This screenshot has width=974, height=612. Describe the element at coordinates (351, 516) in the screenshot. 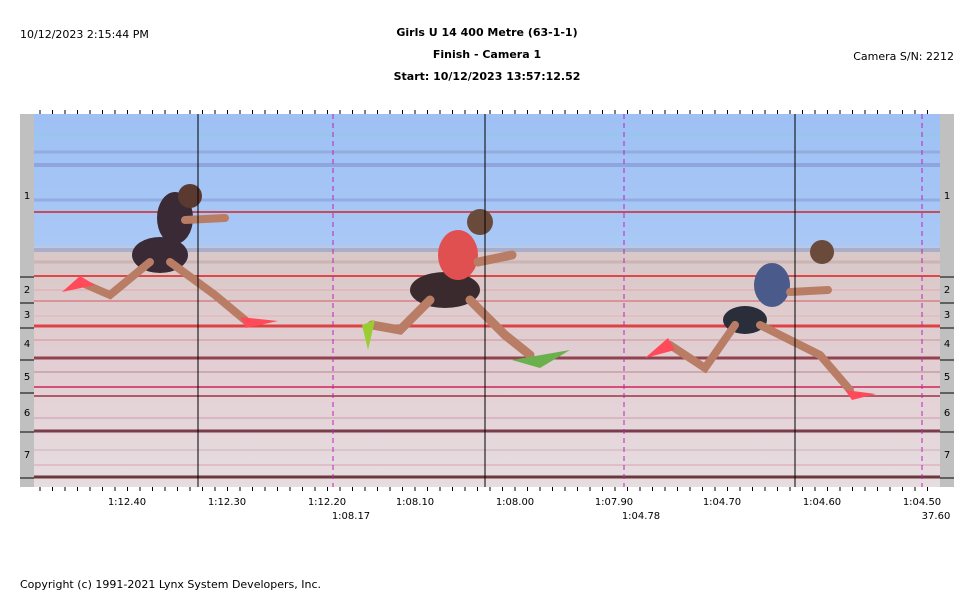

I see `split-label: 1:08.17` at that location.